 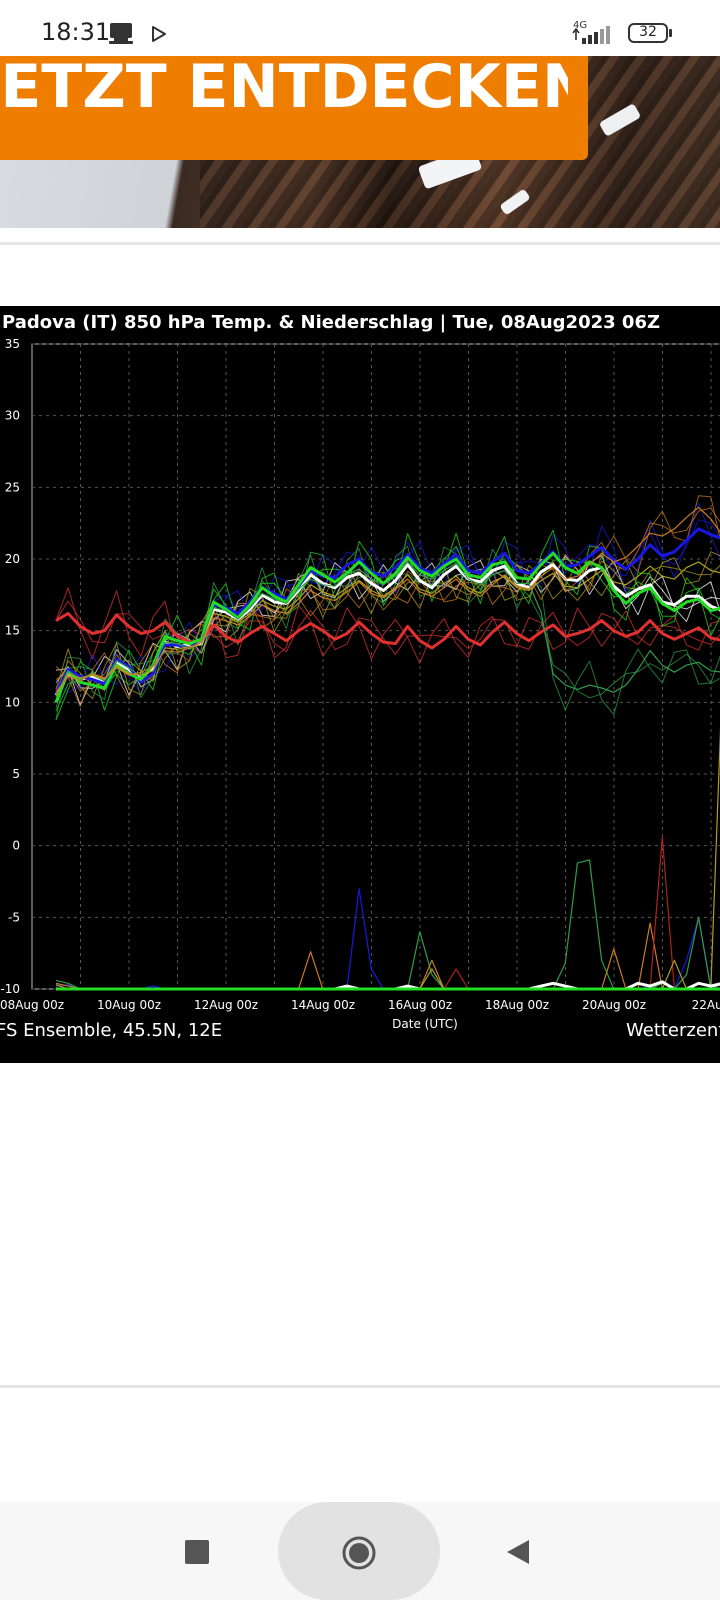 What do you see at coordinates (121, 33) in the screenshot?
I see `notification-icon` at bounding box center [121, 33].